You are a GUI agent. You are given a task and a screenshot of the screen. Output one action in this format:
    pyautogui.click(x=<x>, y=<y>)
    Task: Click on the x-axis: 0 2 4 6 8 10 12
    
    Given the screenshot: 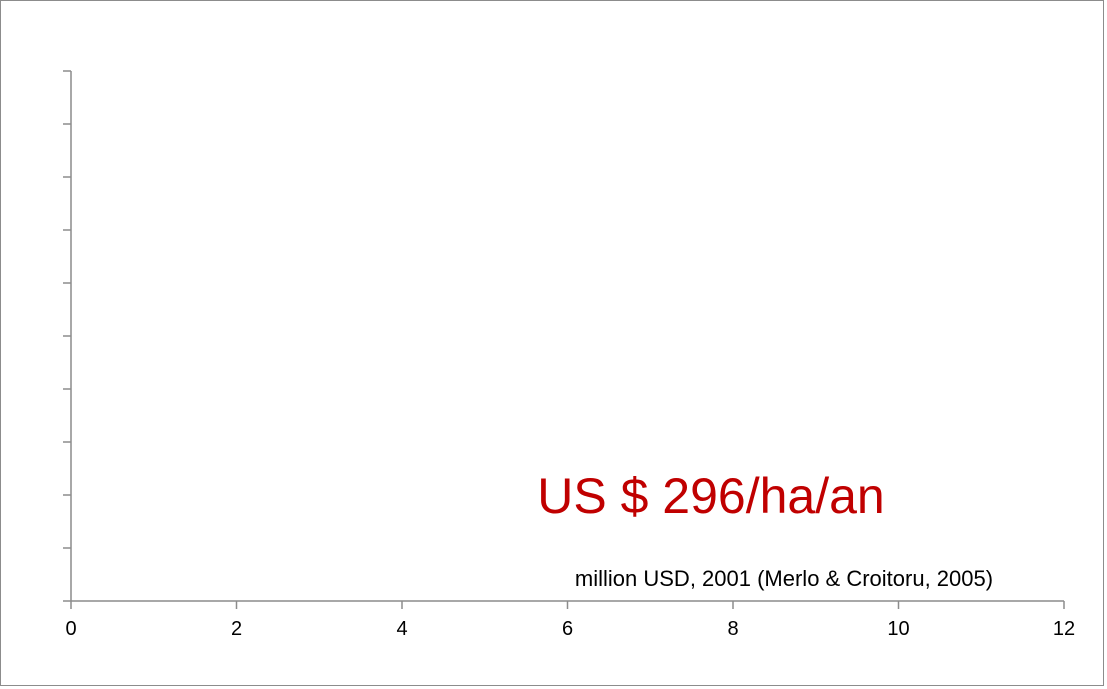 What is the action you would take?
    pyautogui.click(x=570, y=620)
    